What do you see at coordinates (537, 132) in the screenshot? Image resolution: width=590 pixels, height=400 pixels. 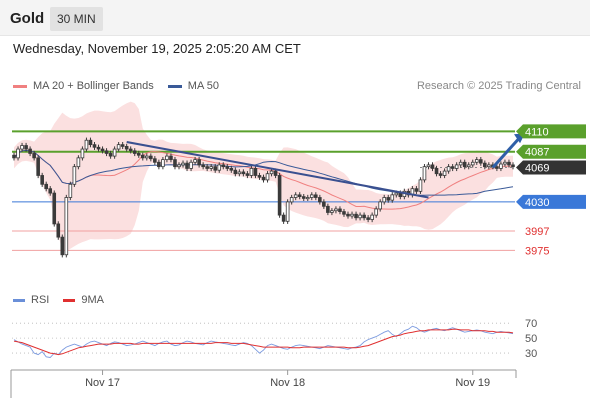 I see `level-tag-label: 4110` at bounding box center [537, 132].